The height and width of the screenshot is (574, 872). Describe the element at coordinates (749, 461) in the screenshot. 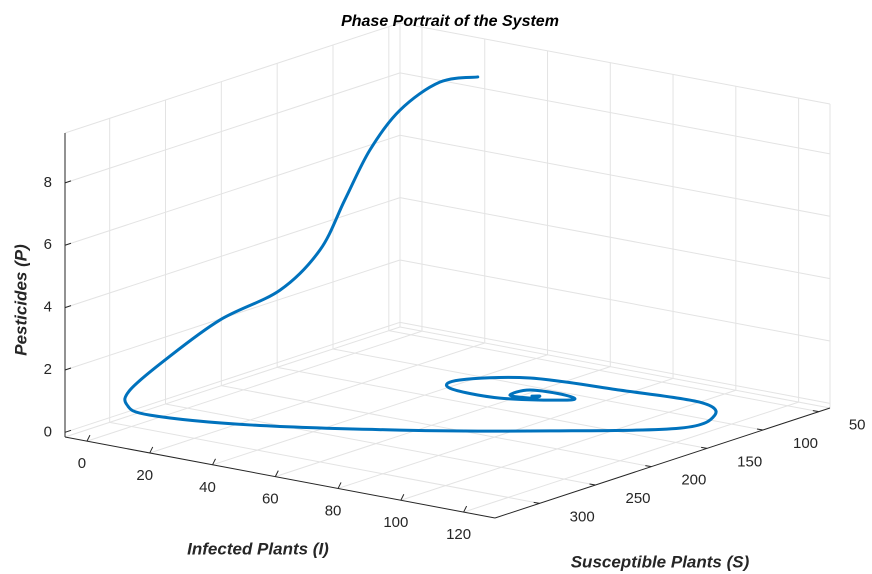

I see `y-tick-label: 150` at that location.